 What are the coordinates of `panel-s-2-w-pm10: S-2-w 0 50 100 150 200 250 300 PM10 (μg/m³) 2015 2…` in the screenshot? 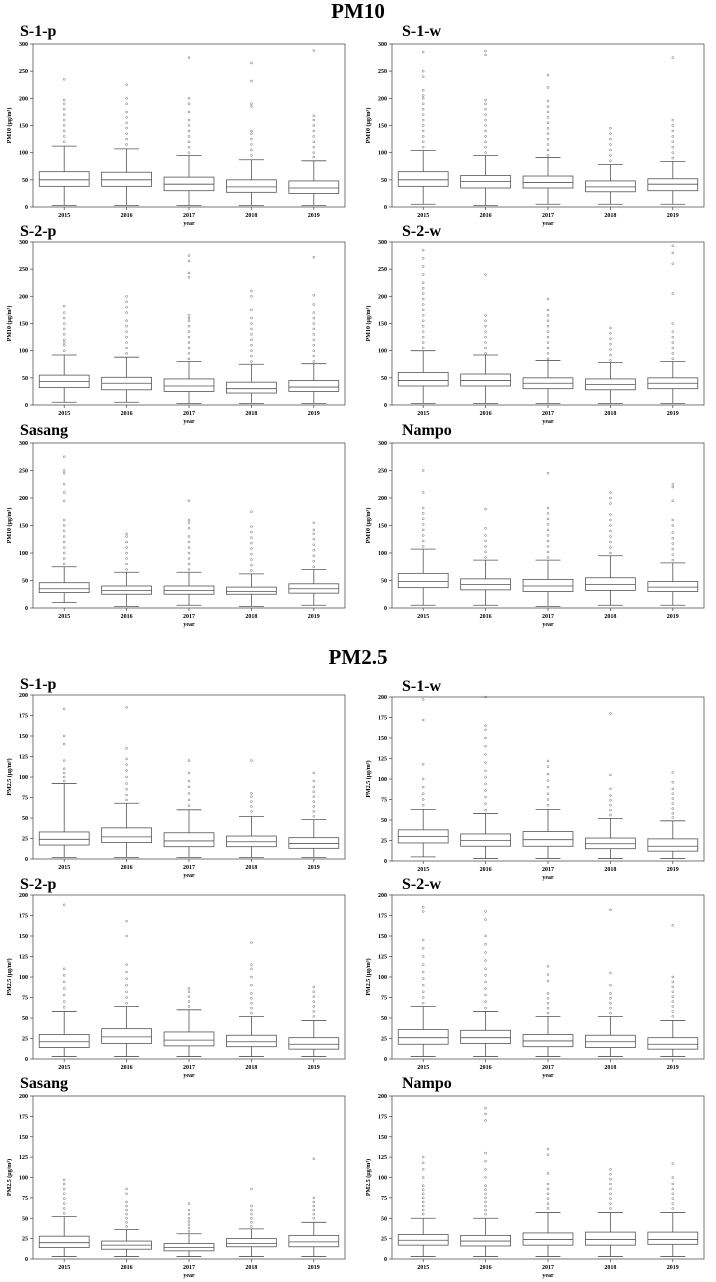 It's located at (535, 324).